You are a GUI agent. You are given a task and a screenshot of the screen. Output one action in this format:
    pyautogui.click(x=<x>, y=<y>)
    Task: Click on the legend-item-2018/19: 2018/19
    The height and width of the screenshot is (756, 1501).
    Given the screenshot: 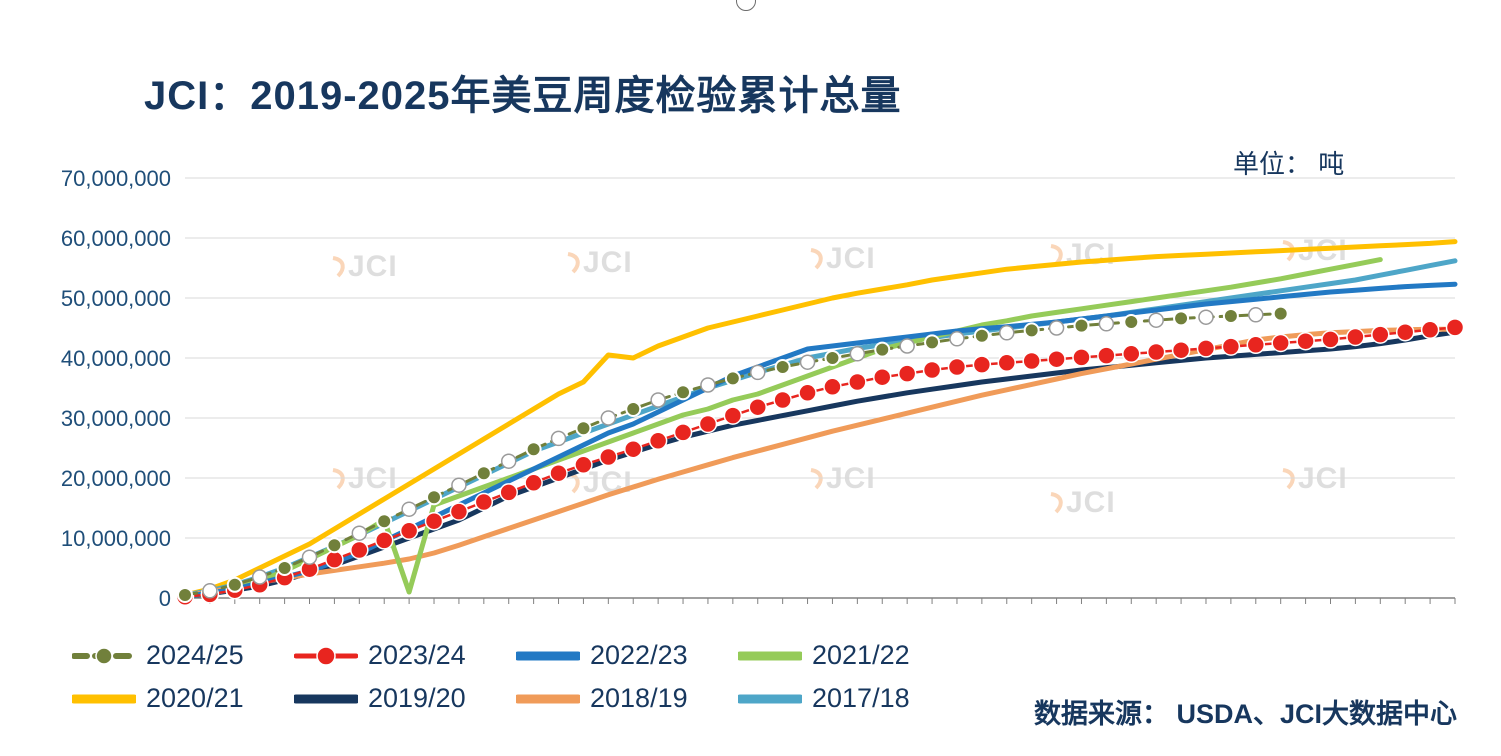 What is the action you would take?
    pyautogui.click(x=627, y=698)
    